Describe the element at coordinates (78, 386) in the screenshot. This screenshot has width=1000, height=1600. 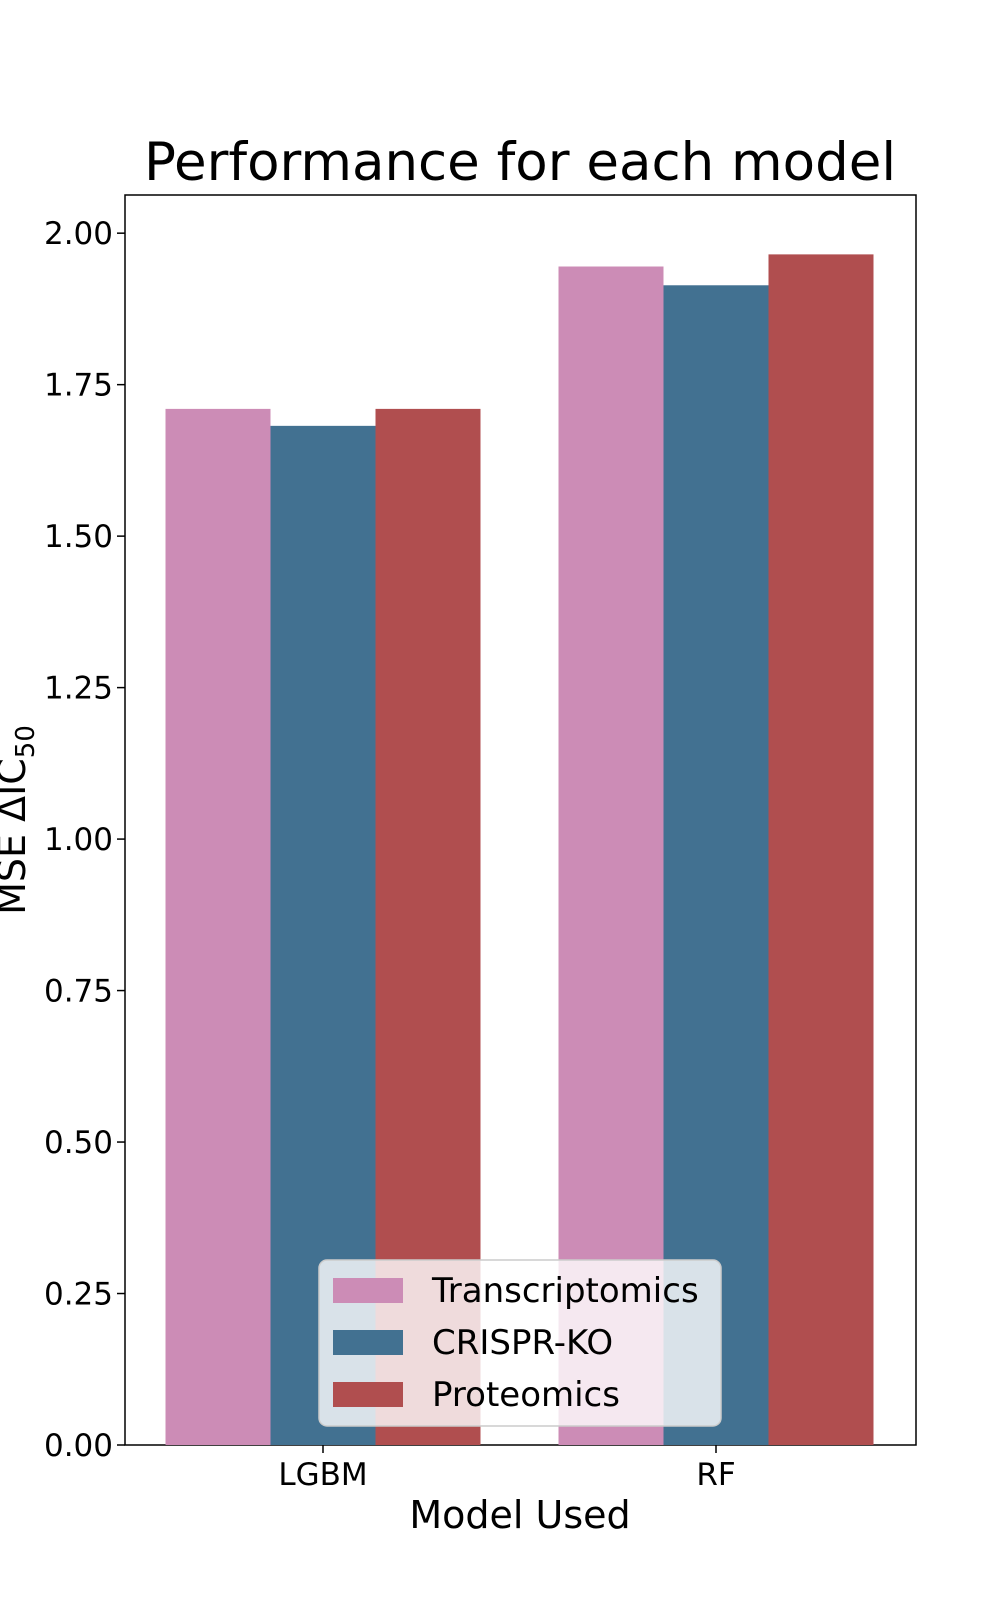
I see `y-tick-label: 1.75` at that location.